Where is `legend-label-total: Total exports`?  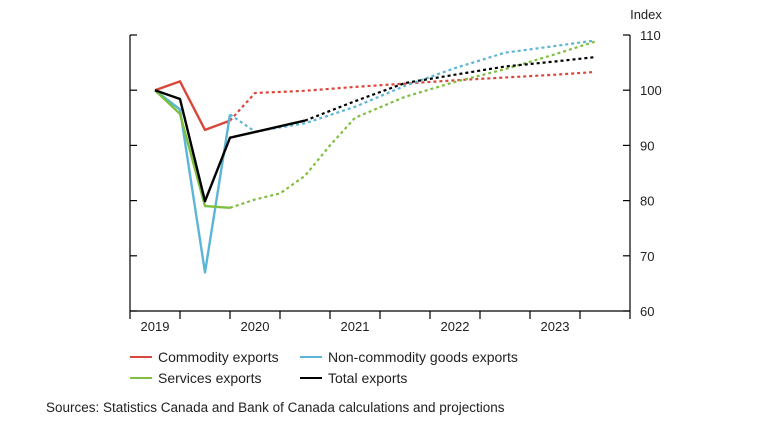 legend-label-total: Total exports is located at coordinates (368, 377).